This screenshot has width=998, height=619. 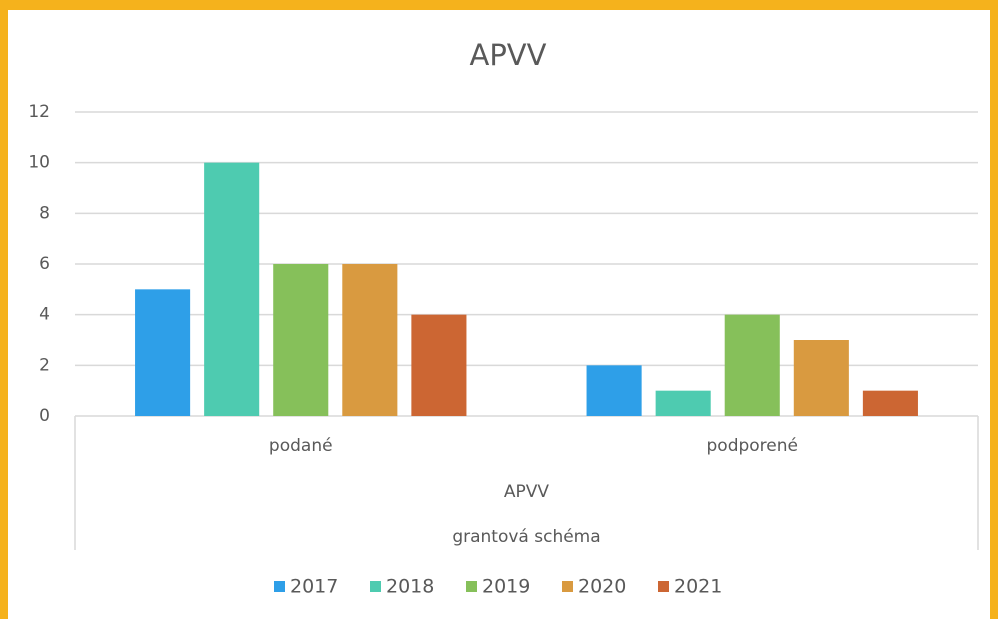 What do you see at coordinates (44, 264) in the screenshot?
I see `y-tick-label: 6` at bounding box center [44, 264].